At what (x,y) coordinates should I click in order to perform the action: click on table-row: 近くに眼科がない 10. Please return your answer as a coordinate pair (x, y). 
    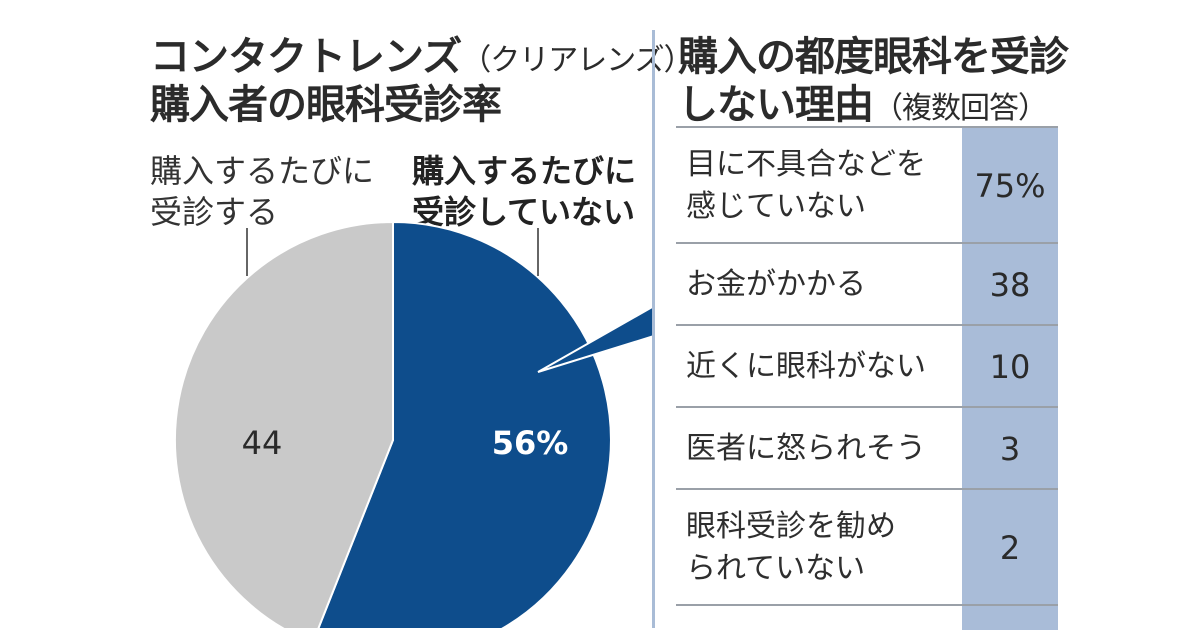
    Looking at the image, I should click on (867, 365).